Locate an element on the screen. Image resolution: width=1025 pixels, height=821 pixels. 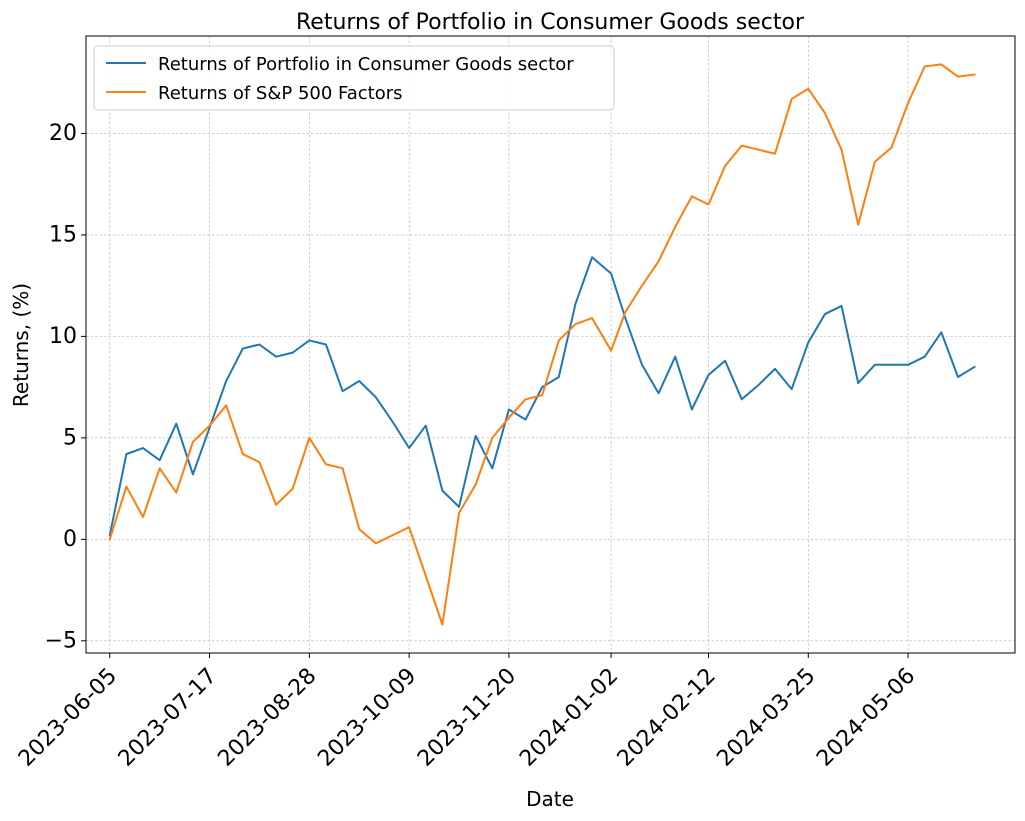
x-tick-label: 2024-05-06 is located at coordinates (866, 718).